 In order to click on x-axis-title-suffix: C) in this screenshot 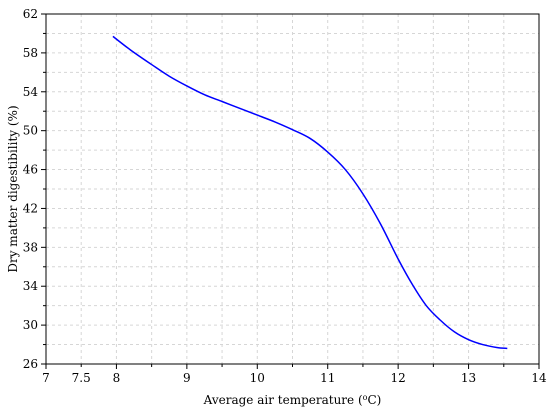, I will do `click(374, 400)`.